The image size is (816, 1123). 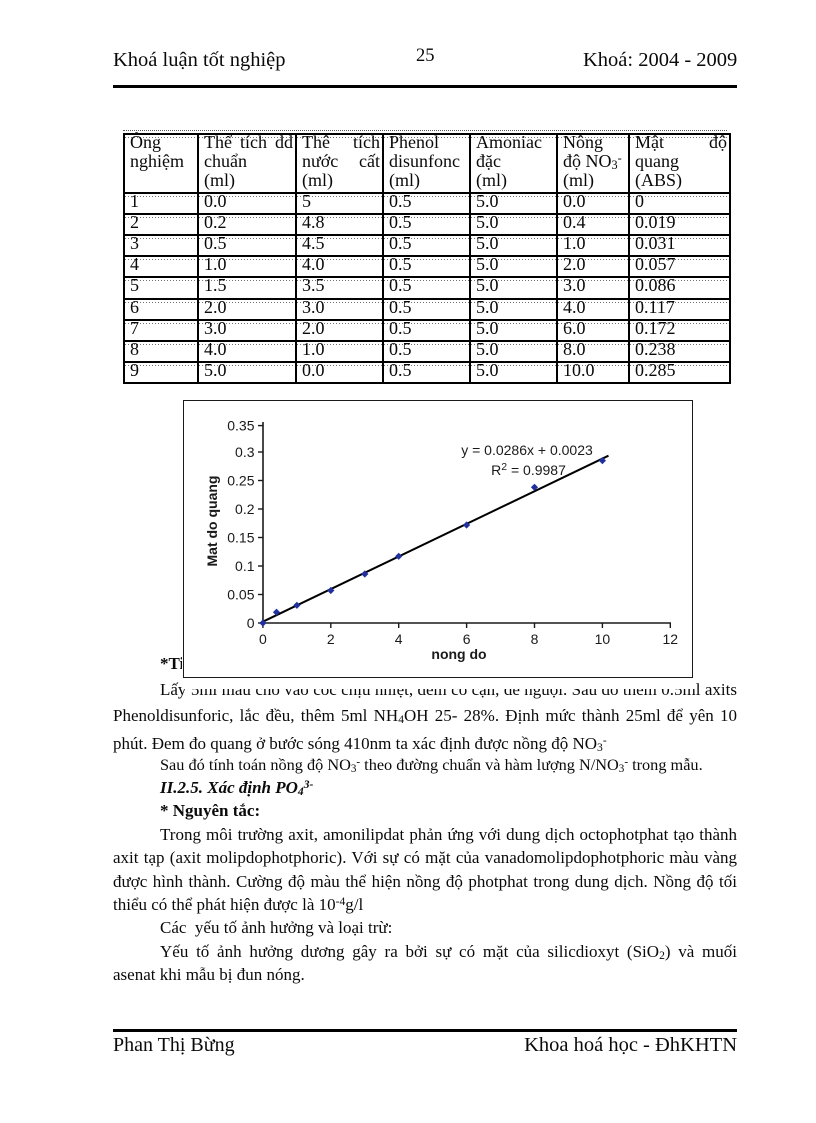 I want to click on svg-text: 10, so click(x=603, y=639).